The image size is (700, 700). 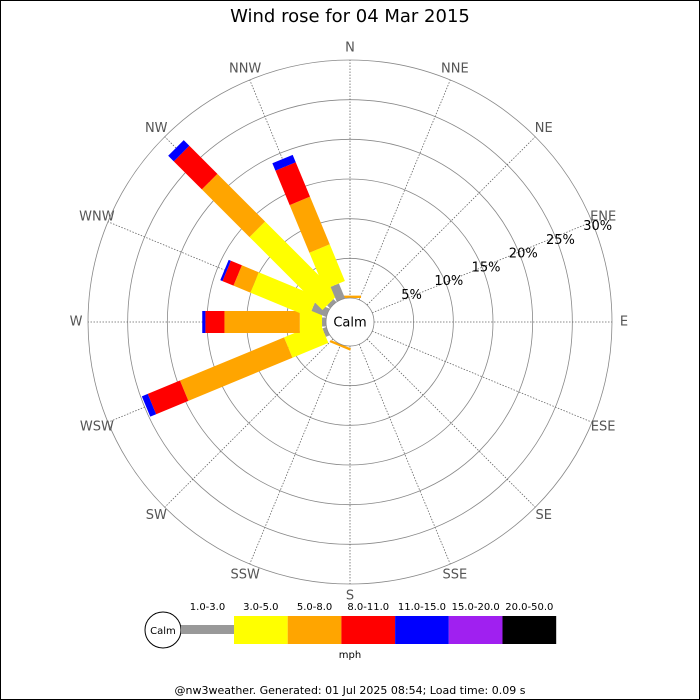 I want to click on direction-label: NW, so click(x=156, y=128).